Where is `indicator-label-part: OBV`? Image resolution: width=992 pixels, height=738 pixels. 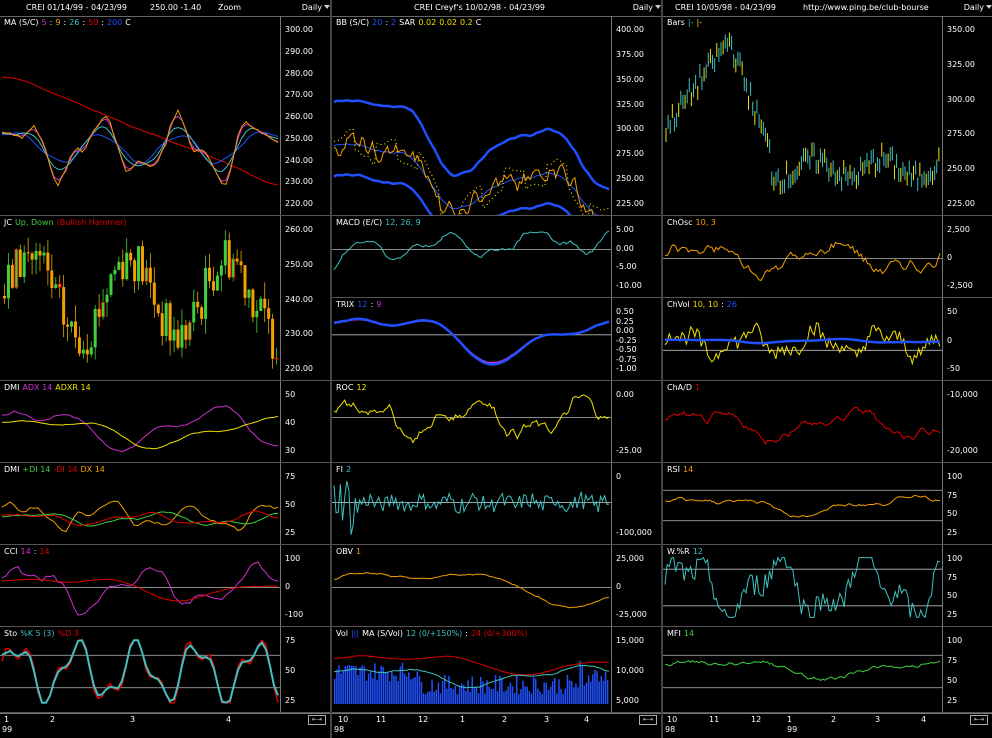
indicator-label-part: OBV is located at coordinates (345, 551).